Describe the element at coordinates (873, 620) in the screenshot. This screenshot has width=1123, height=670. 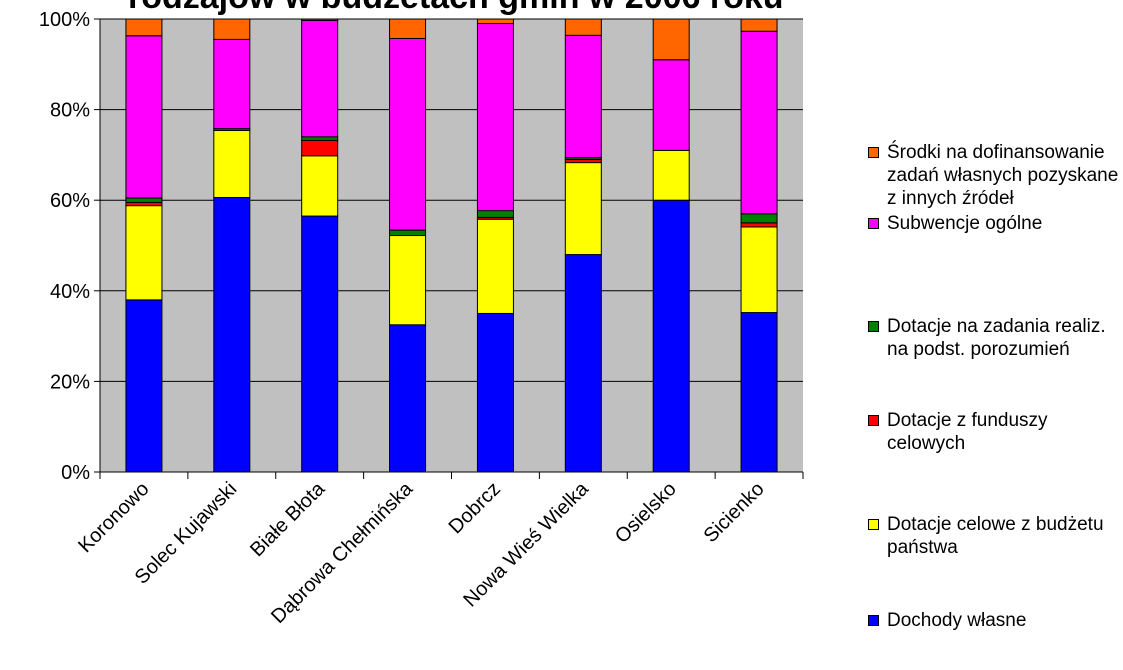
I see `legend-swatch-dochody` at that location.